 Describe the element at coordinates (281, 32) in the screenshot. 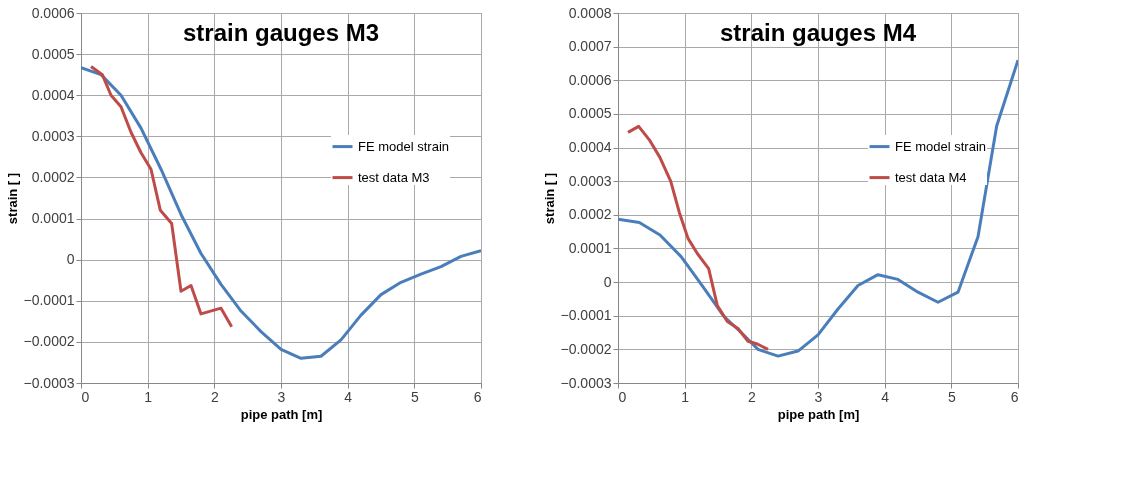

I see `chart-title: strain gauges M3` at that location.